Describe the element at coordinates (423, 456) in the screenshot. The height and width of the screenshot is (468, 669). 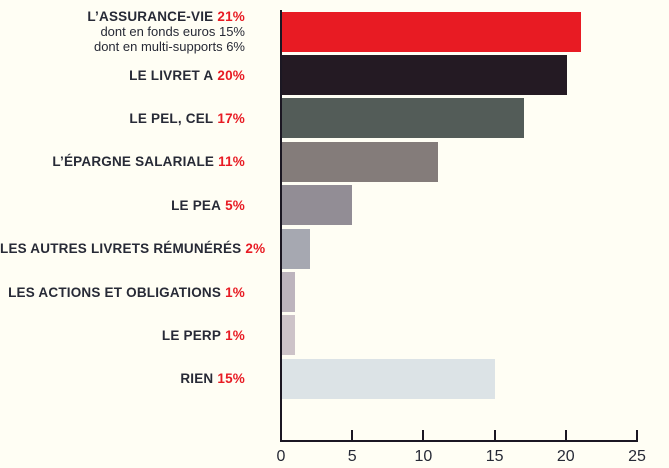
I see `x-tick-label: 10` at that location.